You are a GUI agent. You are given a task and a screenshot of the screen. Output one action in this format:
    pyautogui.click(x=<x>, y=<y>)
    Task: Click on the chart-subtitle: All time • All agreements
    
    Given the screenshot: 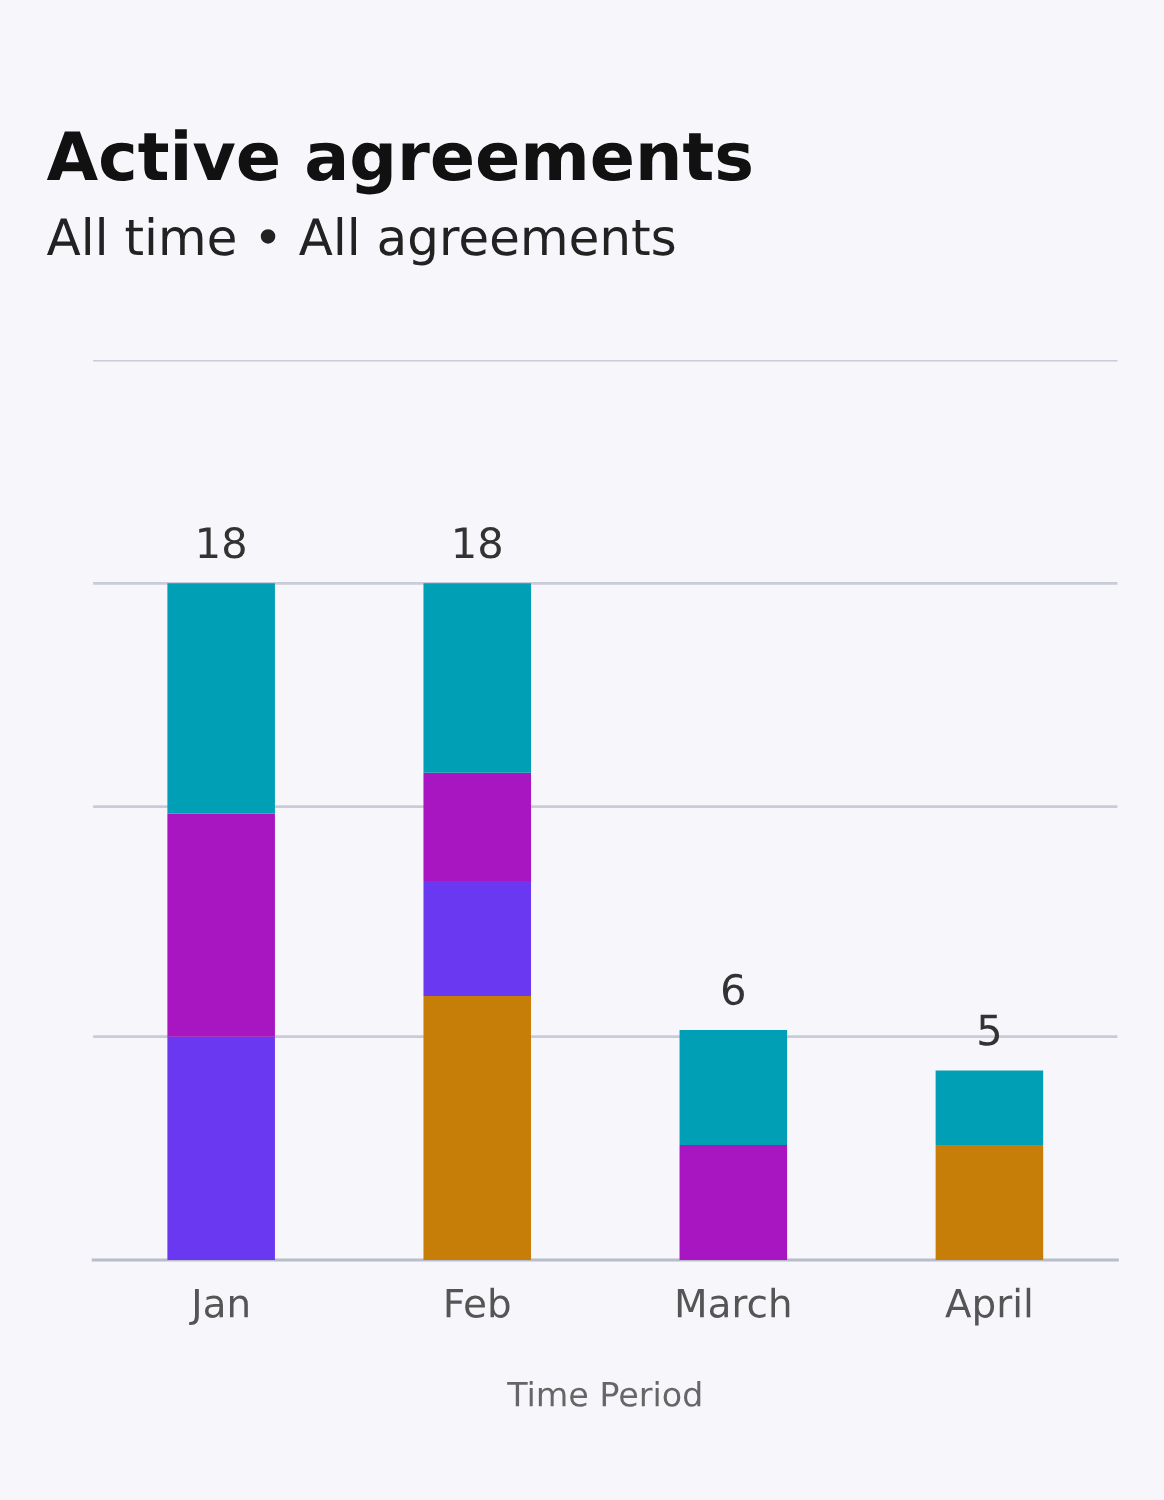 What is the action you would take?
    pyautogui.click(x=360, y=241)
    